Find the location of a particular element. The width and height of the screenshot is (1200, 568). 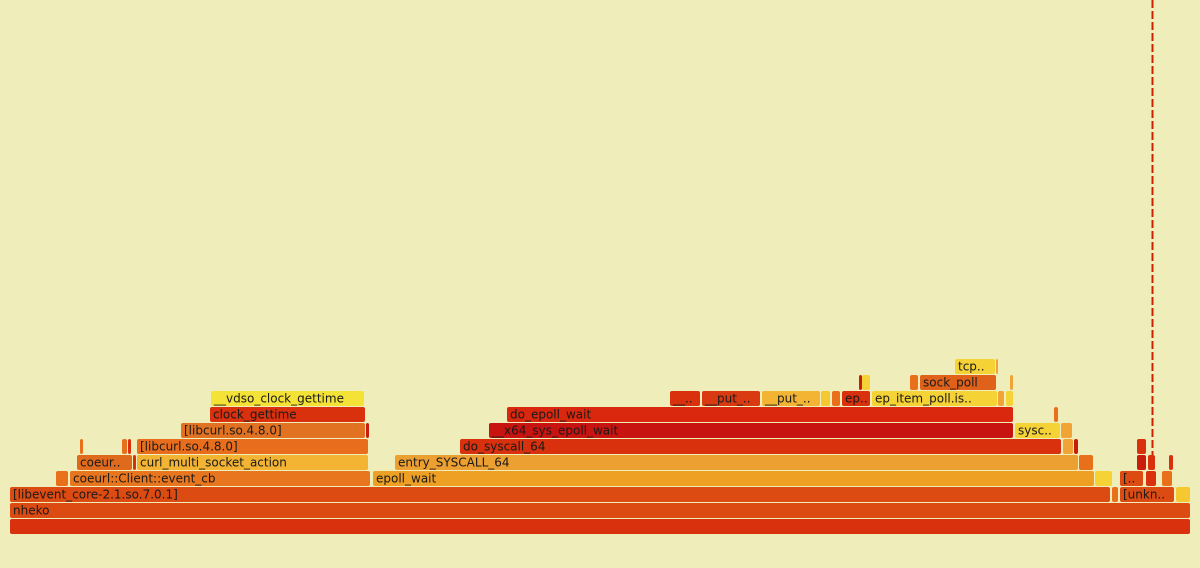

frame: coeur.. is located at coordinates (104, 462).